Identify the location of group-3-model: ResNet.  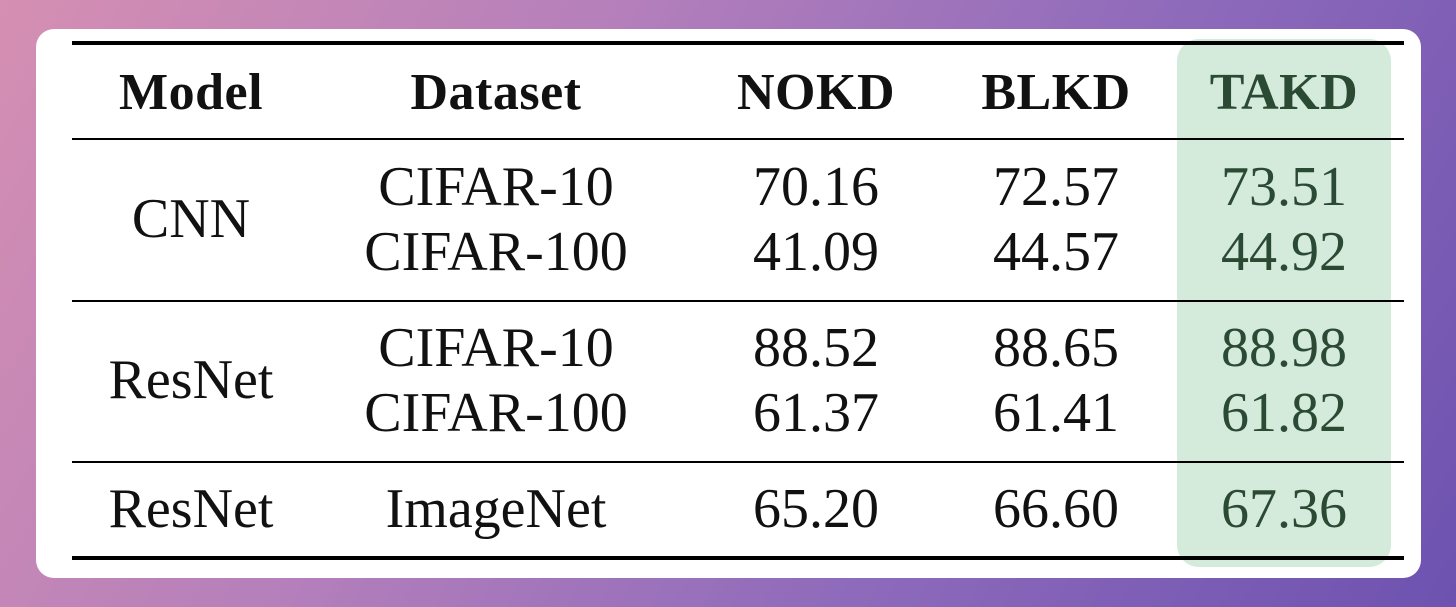
(191, 509).